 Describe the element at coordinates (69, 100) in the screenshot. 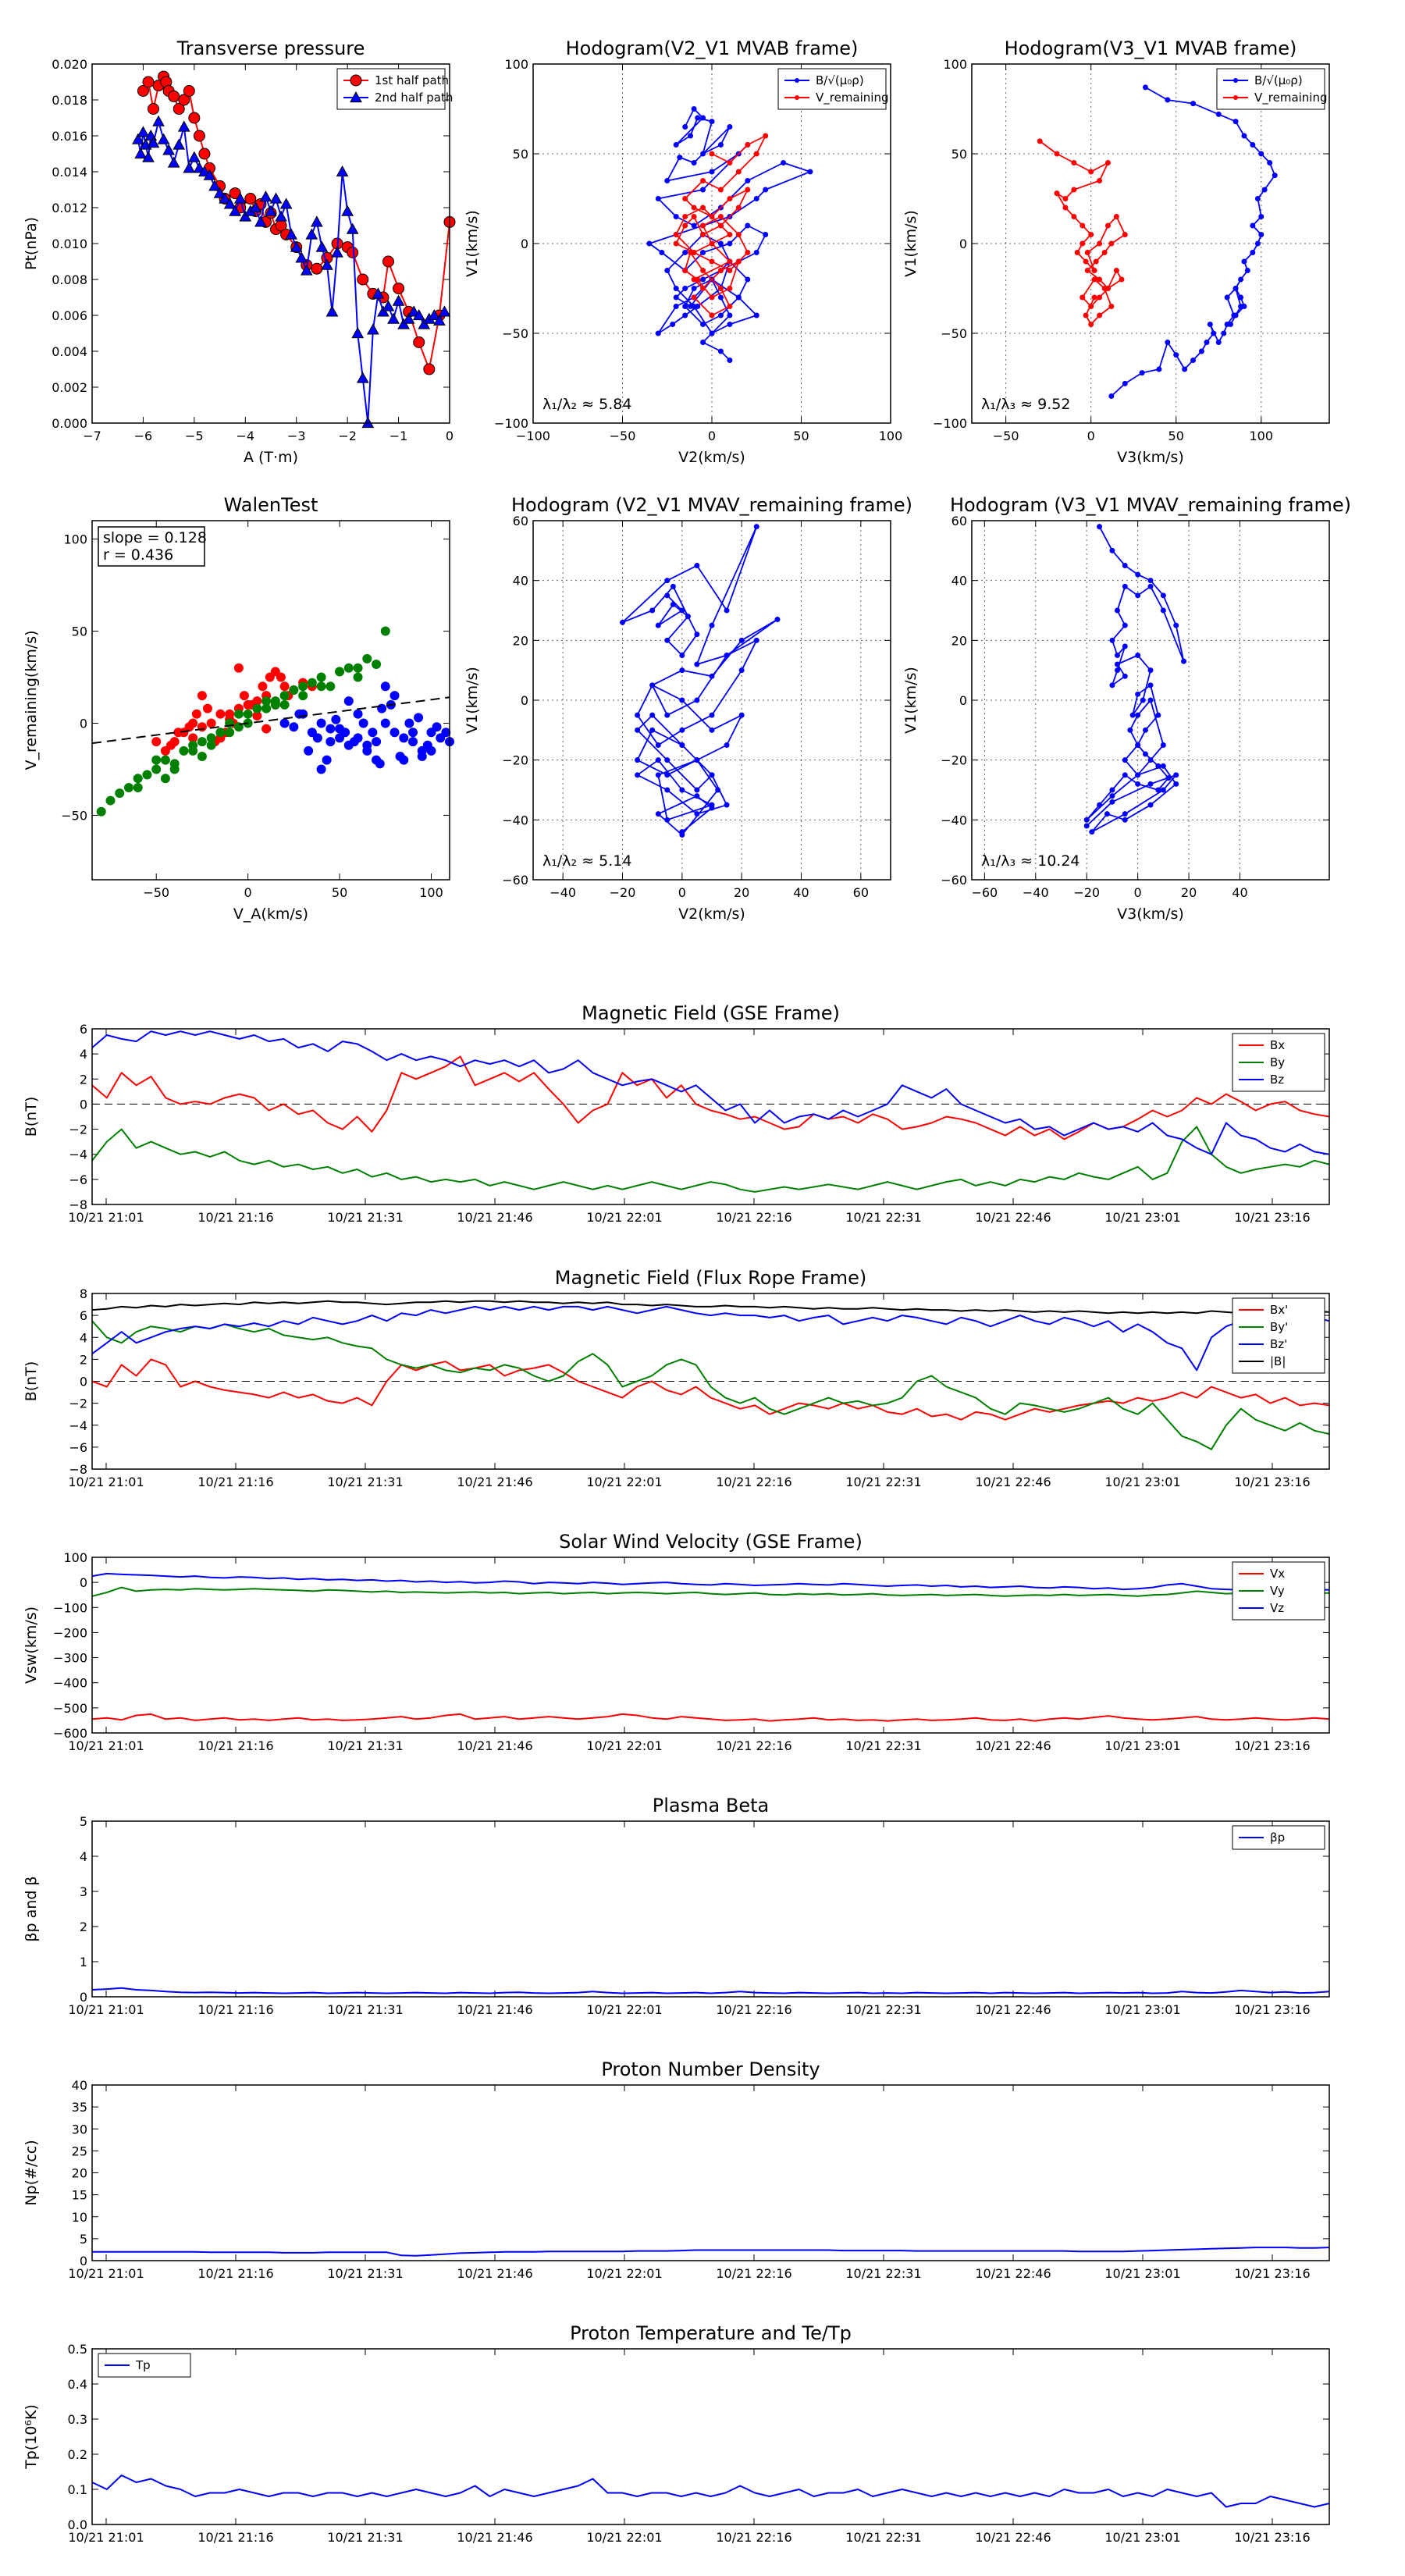

I see `y-tick-label: 0.018` at that location.